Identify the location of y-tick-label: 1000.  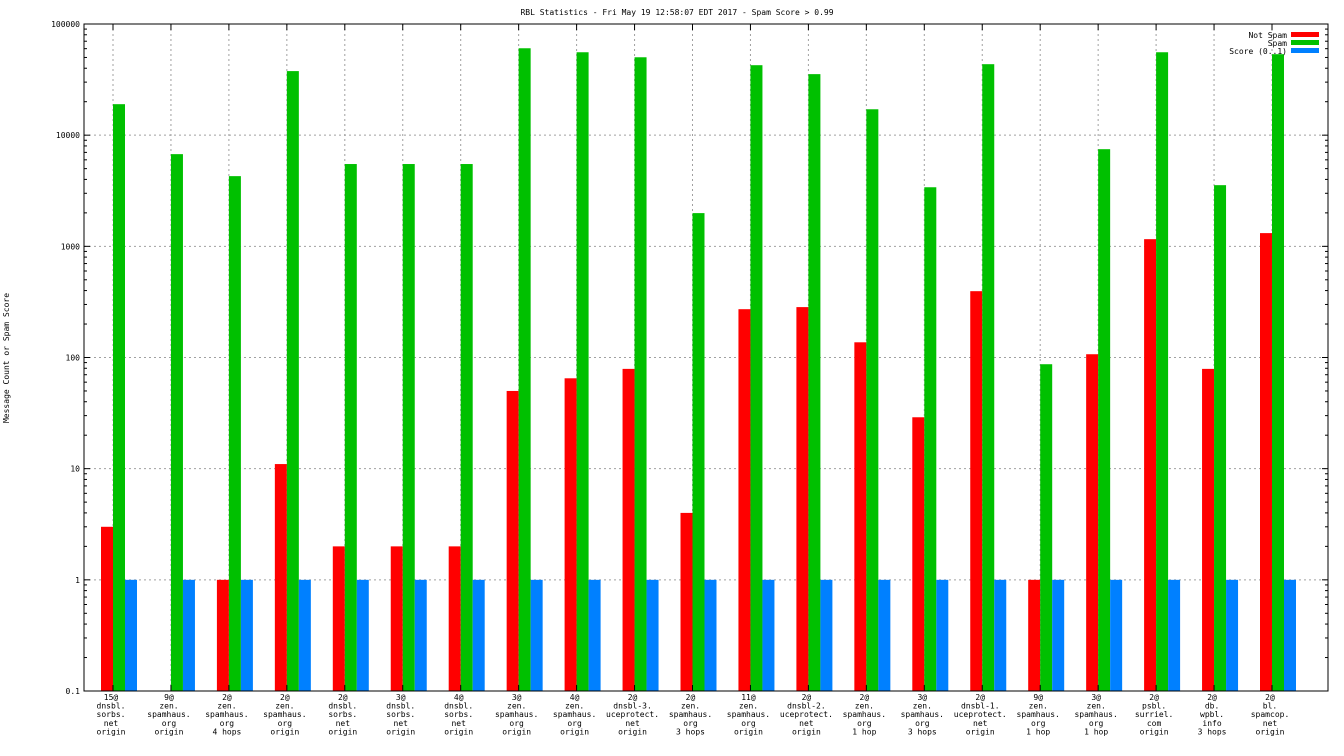
(70, 246).